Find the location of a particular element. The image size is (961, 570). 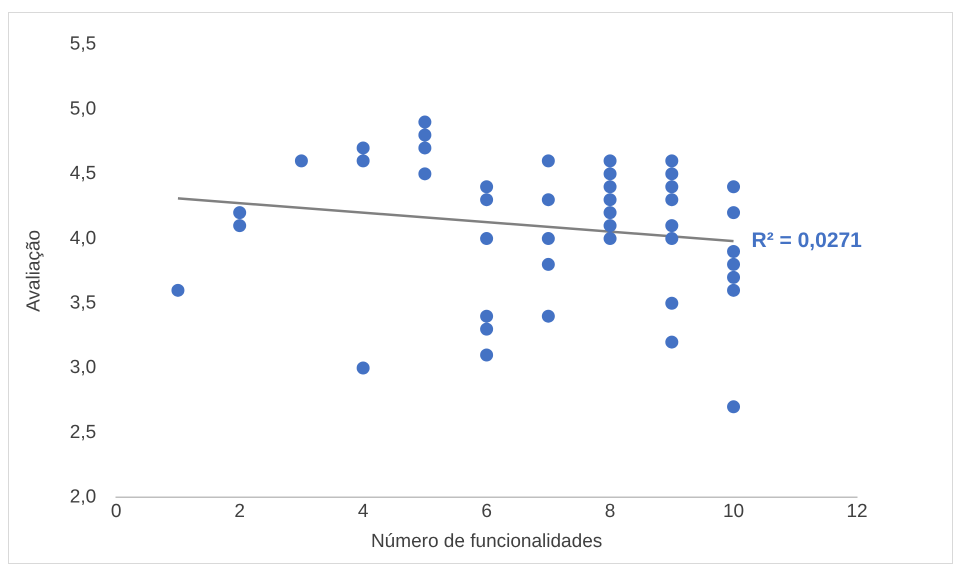

y-tick-label: 2,0 is located at coordinates (83, 497).